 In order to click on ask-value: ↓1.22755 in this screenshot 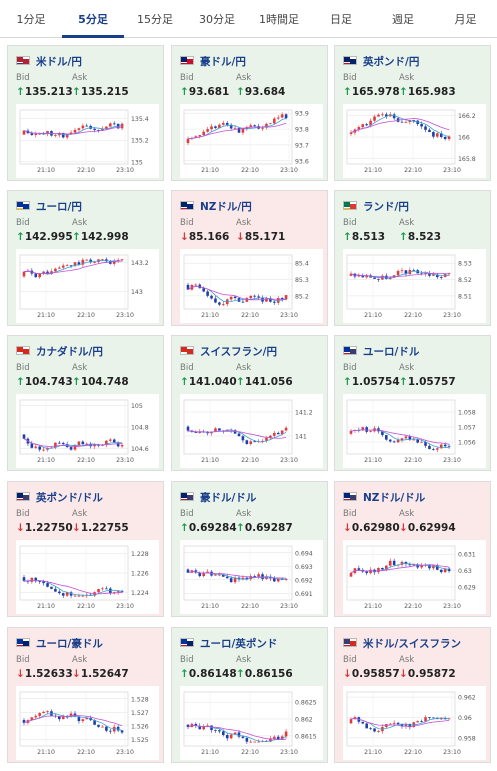, I will do `click(100, 528)`.